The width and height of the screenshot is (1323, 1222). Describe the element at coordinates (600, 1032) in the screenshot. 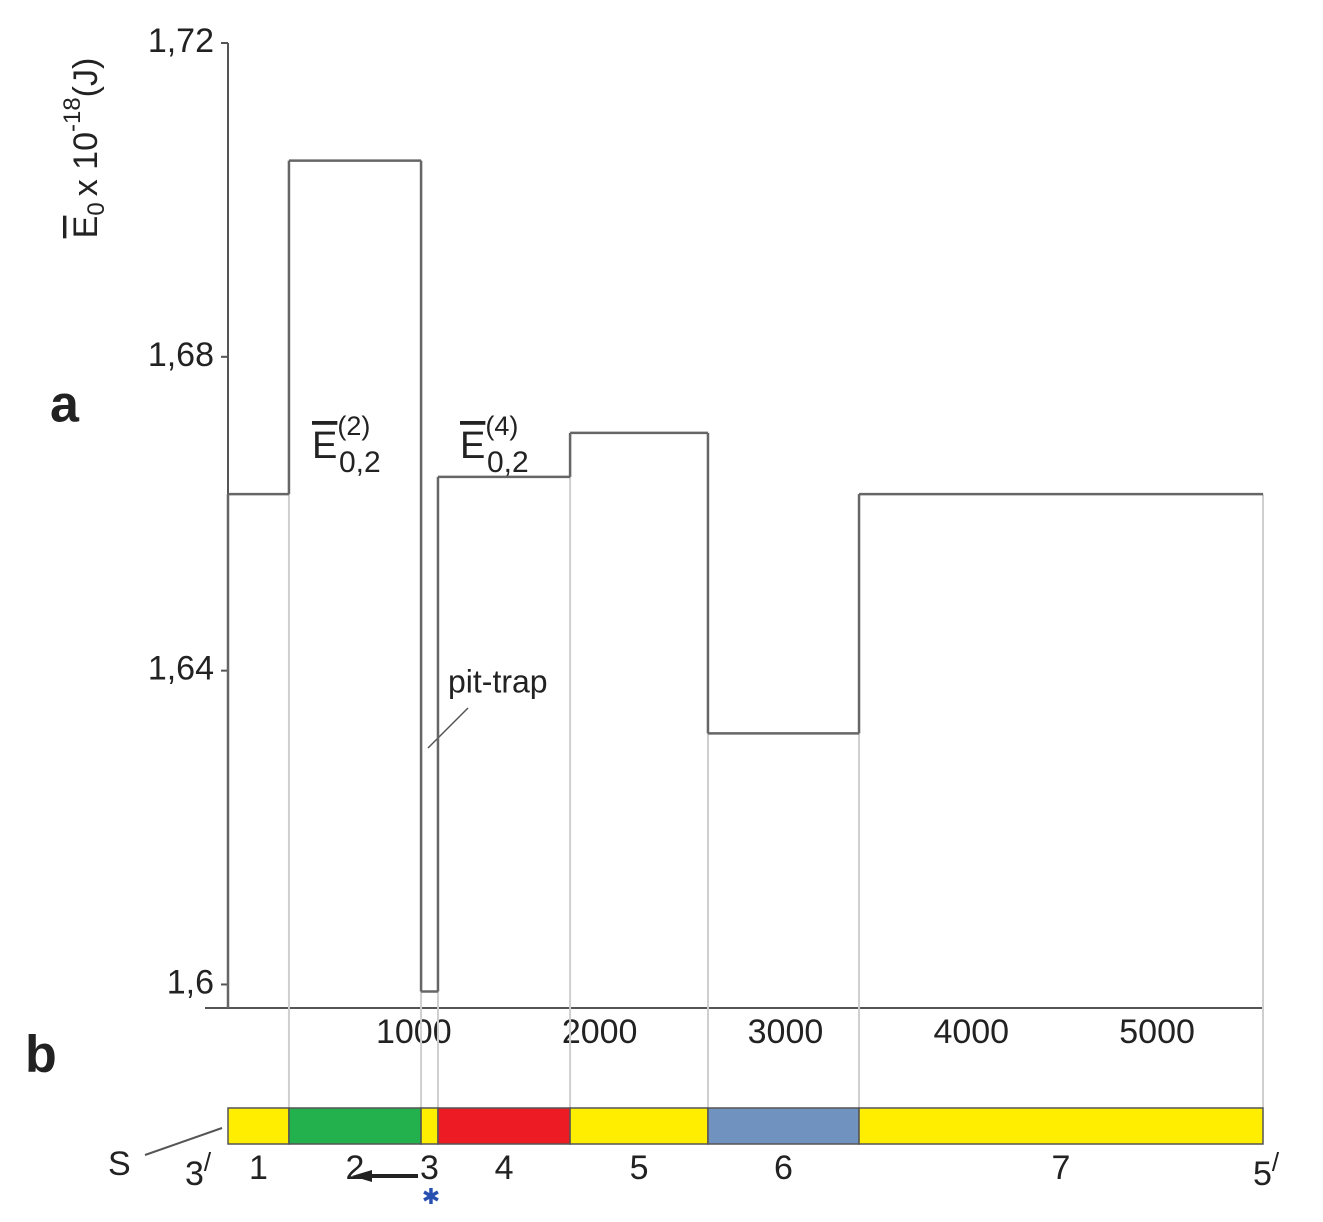

I see `x-tick-label: 2000` at that location.